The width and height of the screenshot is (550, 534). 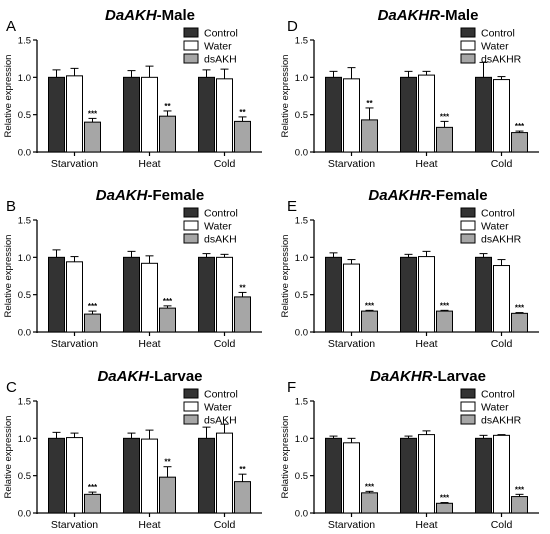 I want to click on x-tick-label: Cold, so click(x=502, y=344).